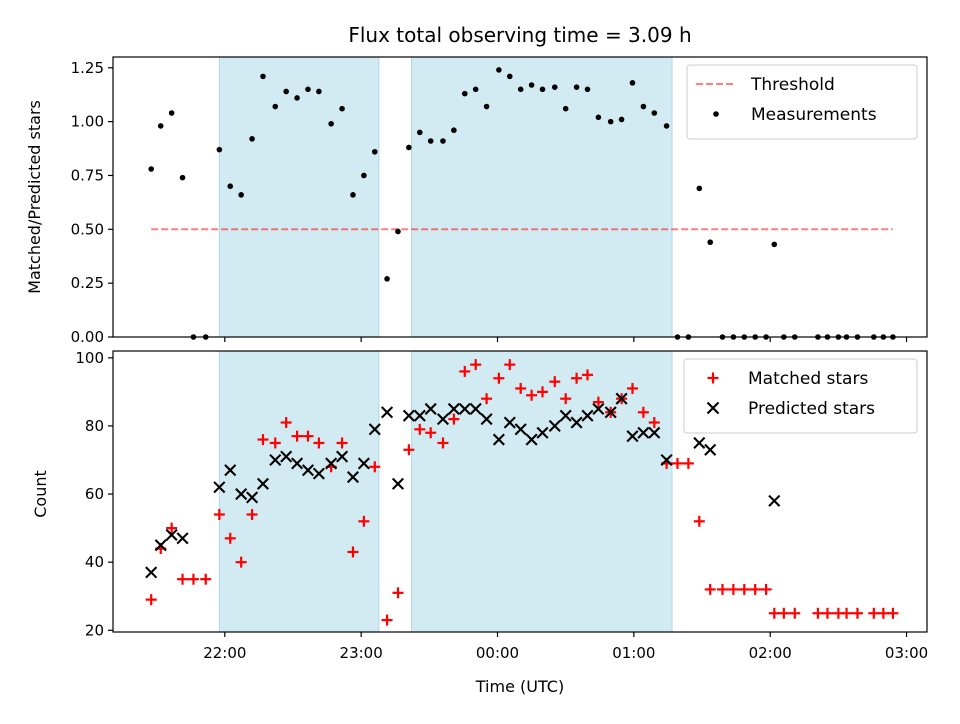 The image size is (960, 724). What do you see at coordinates (554, 425) in the screenshot?
I see `predicted-stars-point-35-b` at bounding box center [554, 425].